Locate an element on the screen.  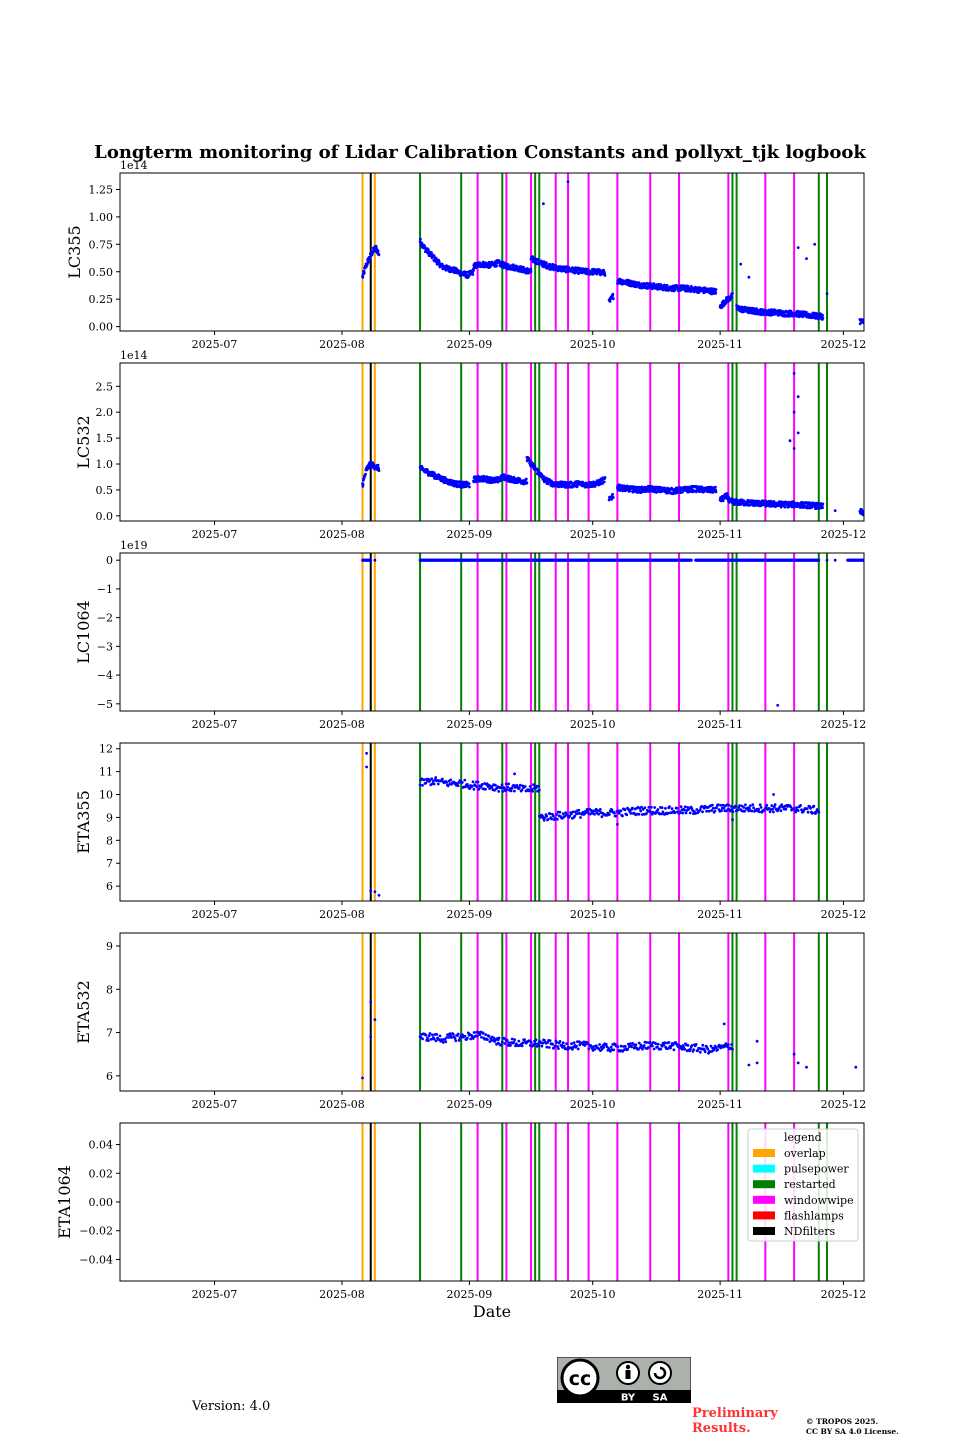
y-tick-label: 0.00 is located at coordinates (101, 327).